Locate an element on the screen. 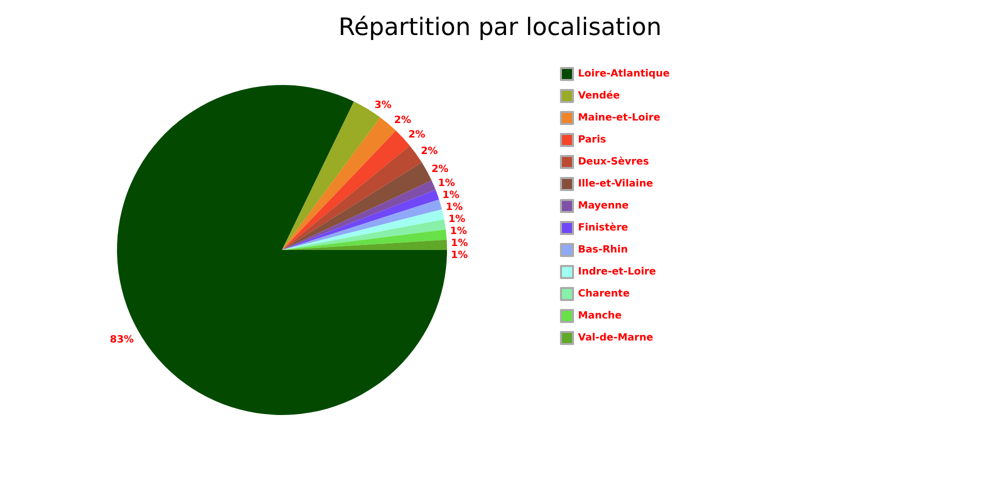 The height and width of the screenshot is (500, 1000). legend-label: Loire-Atlantique is located at coordinates (624, 74).